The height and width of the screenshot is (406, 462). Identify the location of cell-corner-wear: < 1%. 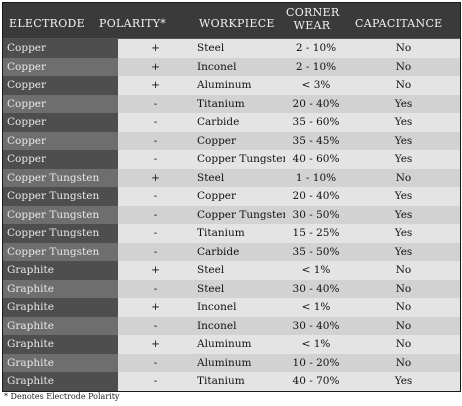
(316, 344).